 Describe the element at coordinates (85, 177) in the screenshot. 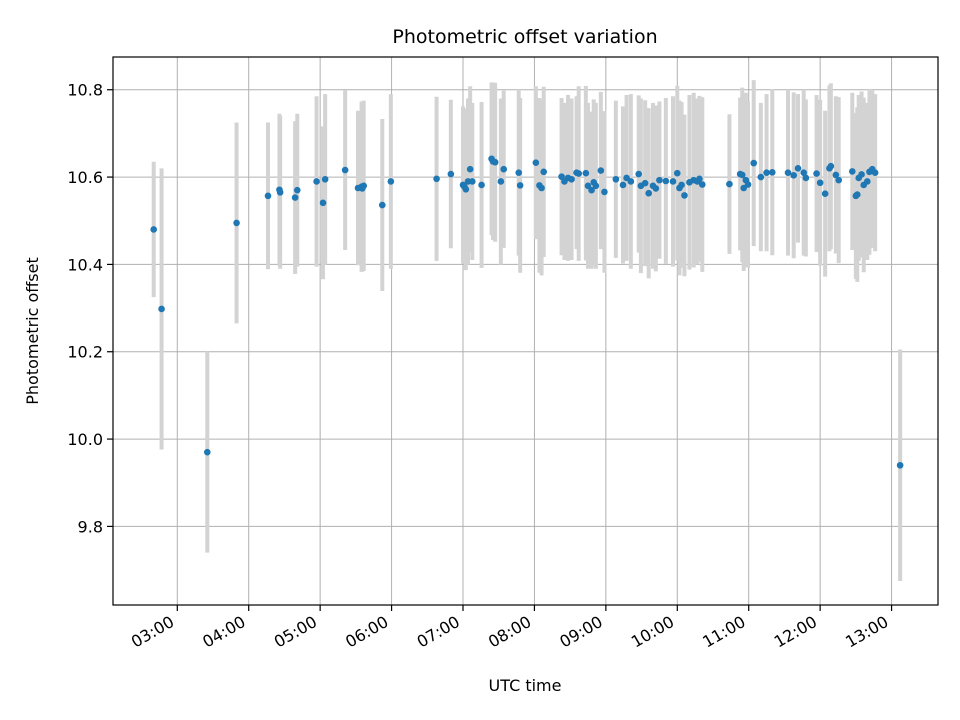

I see `y-tick-label: 10.6` at that location.